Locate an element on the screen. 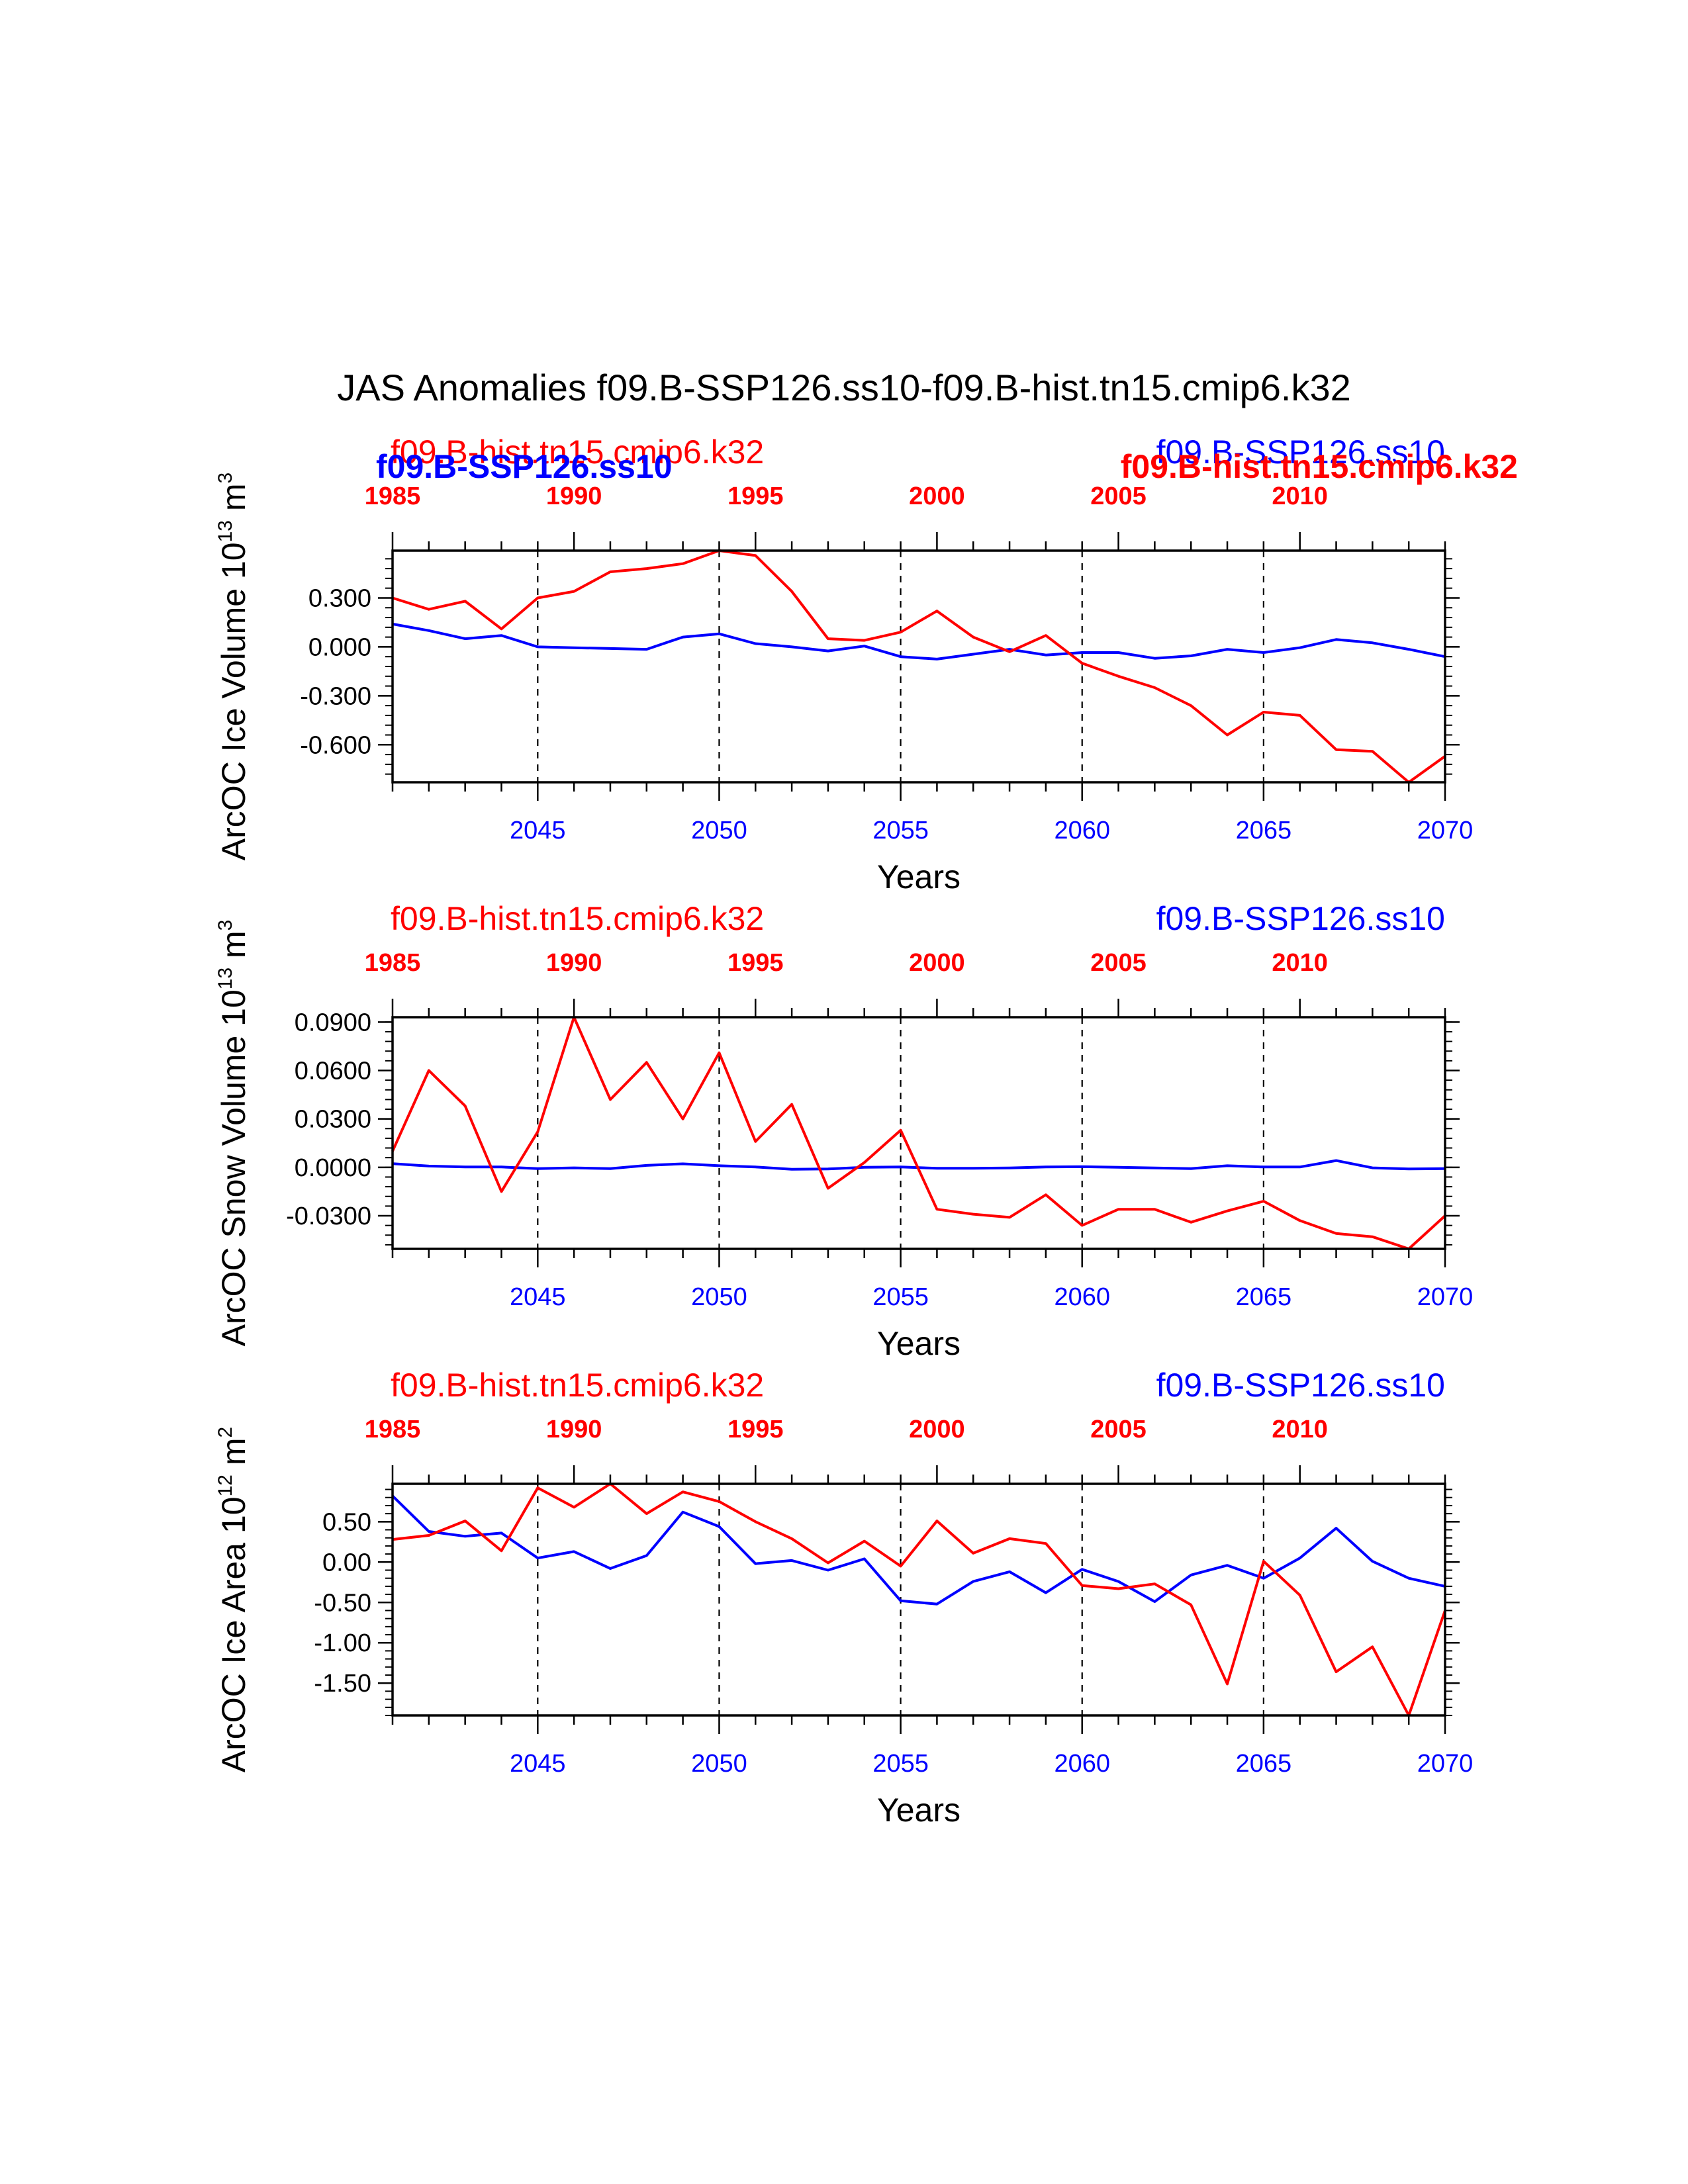  y-axis-label: ArcOC Snow Volume 1013 m3 is located at coordinates (233, 1133).